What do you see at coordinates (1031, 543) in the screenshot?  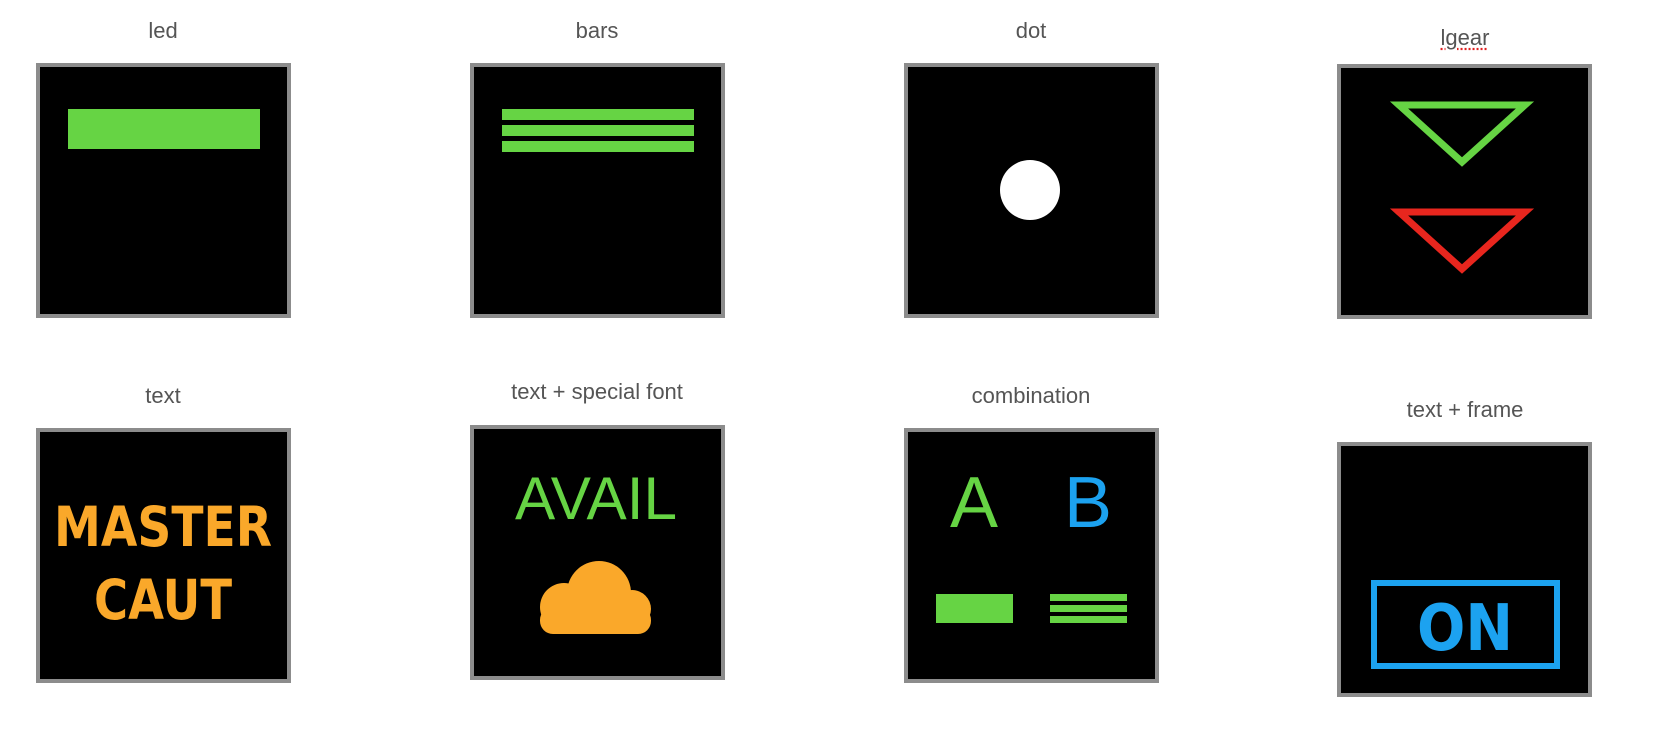 I see `combination-graphic: A B` at bounding box center [1031, 543].